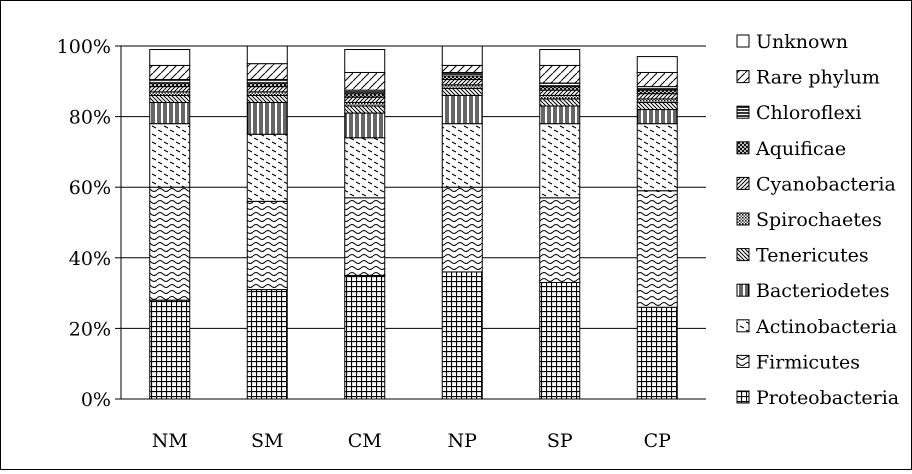 The height and width of the screenshot is (474, 912). I want to click on bar-segment-cm-cyanobacteria, so click(365, 99).